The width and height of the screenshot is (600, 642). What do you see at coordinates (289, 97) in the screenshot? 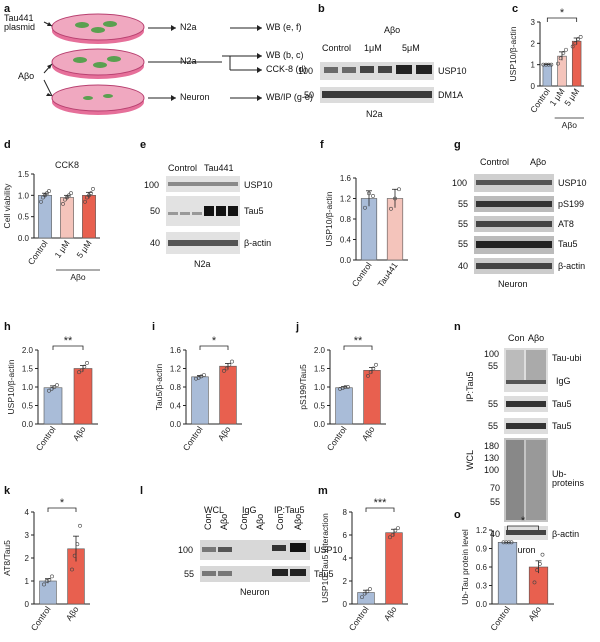
I see `label-output-wbip: WB/IP (g-o)` at bounding box center [289, 97].